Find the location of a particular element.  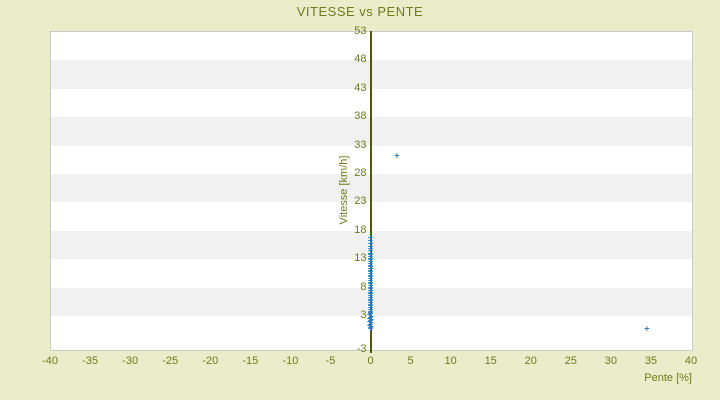

y-tick-label: -3 is located at coordinates (361, 349).